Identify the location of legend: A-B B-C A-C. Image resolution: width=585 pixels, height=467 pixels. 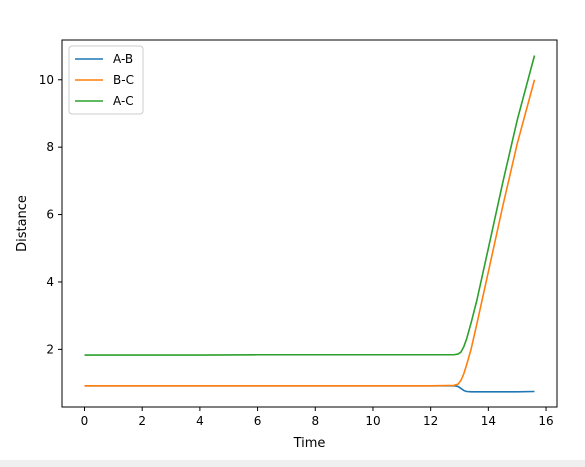
(106, 80).